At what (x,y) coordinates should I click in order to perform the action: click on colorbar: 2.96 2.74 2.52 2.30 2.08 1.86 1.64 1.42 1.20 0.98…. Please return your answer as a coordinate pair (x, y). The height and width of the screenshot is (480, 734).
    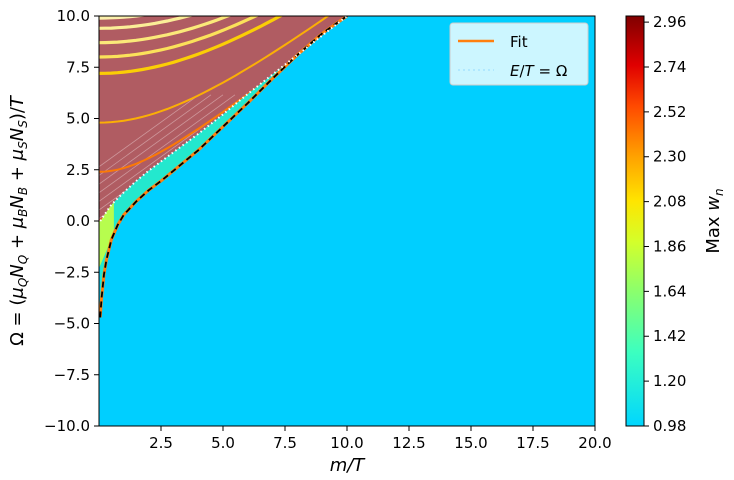
    Looking at the image, I should click on (675, 224).